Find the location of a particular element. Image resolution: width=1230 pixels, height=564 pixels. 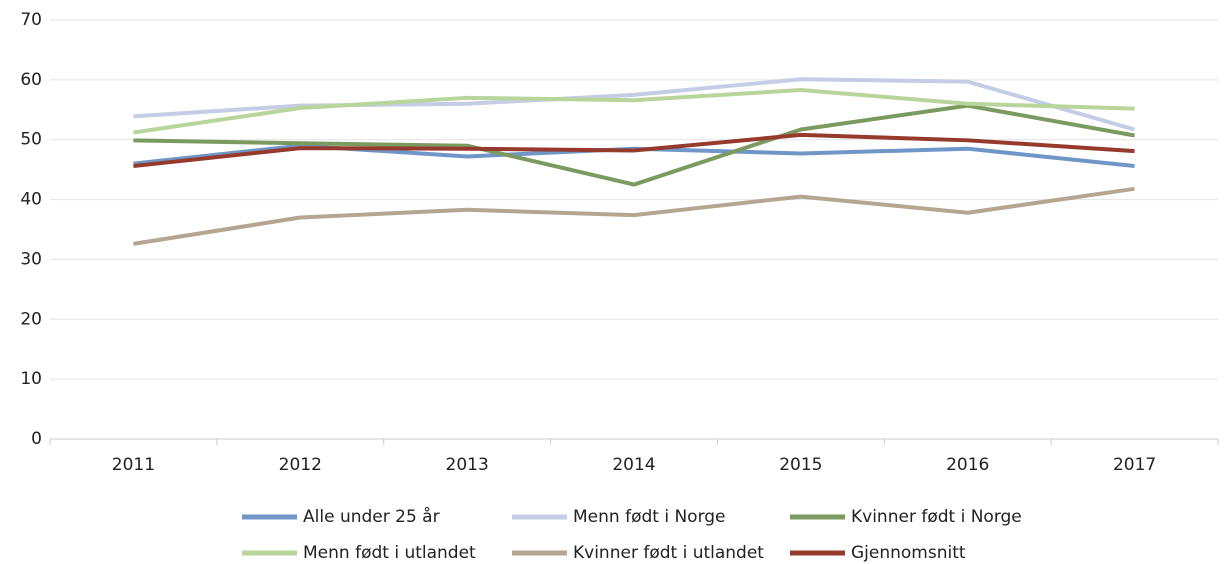

x-tick-label: 2016 is located at coordinates (967, 465).